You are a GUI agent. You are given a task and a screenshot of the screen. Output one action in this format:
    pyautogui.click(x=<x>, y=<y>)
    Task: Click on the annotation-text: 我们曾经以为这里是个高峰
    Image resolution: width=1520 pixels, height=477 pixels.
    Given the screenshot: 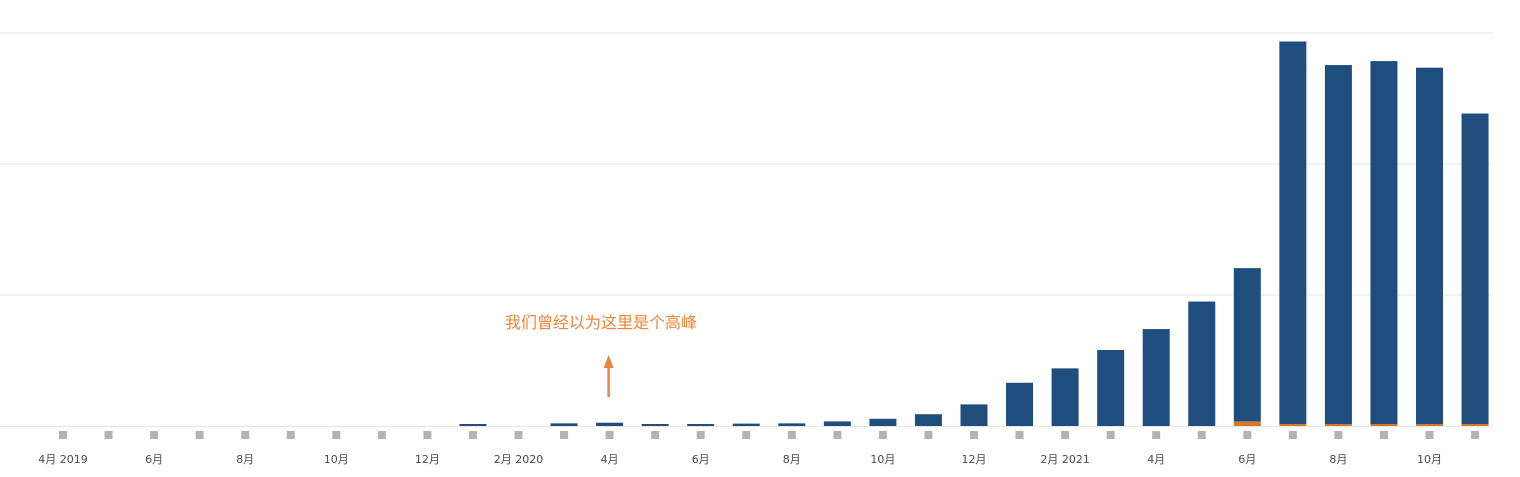 What is the action you would take?
    pyautogui.click(x=601, y=322)
    